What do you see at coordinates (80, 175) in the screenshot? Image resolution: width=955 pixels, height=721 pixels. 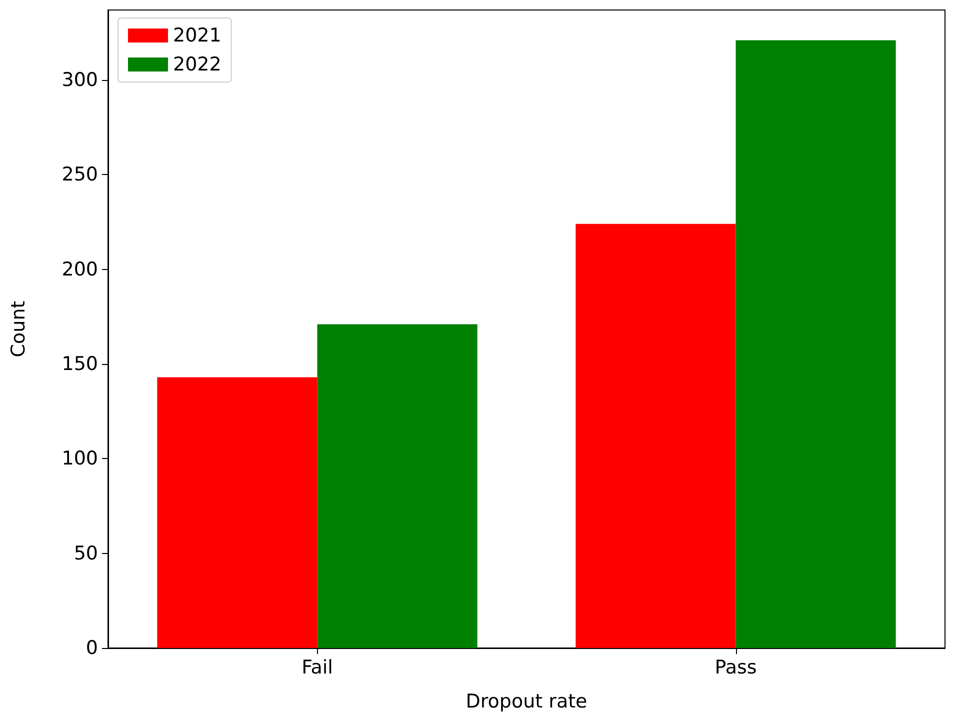 I see `y-tick-label: 250` at bounding box center [80, 175].